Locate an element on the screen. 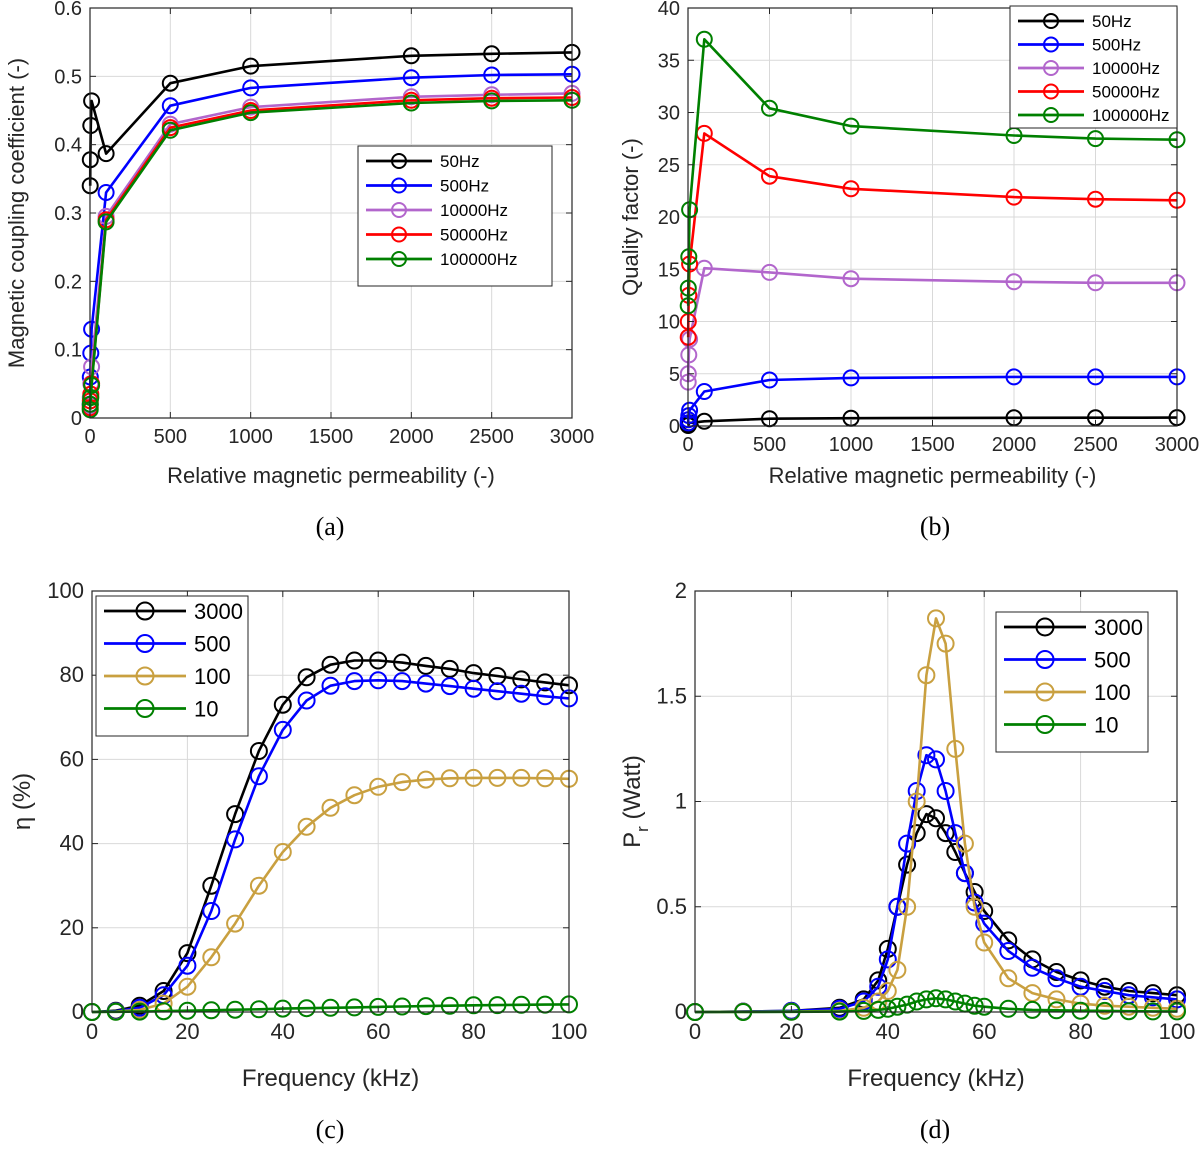 The height and width of the screenshot is (1153, 1200). x-tick-label: 3000 is located at coordinates (572, 437).